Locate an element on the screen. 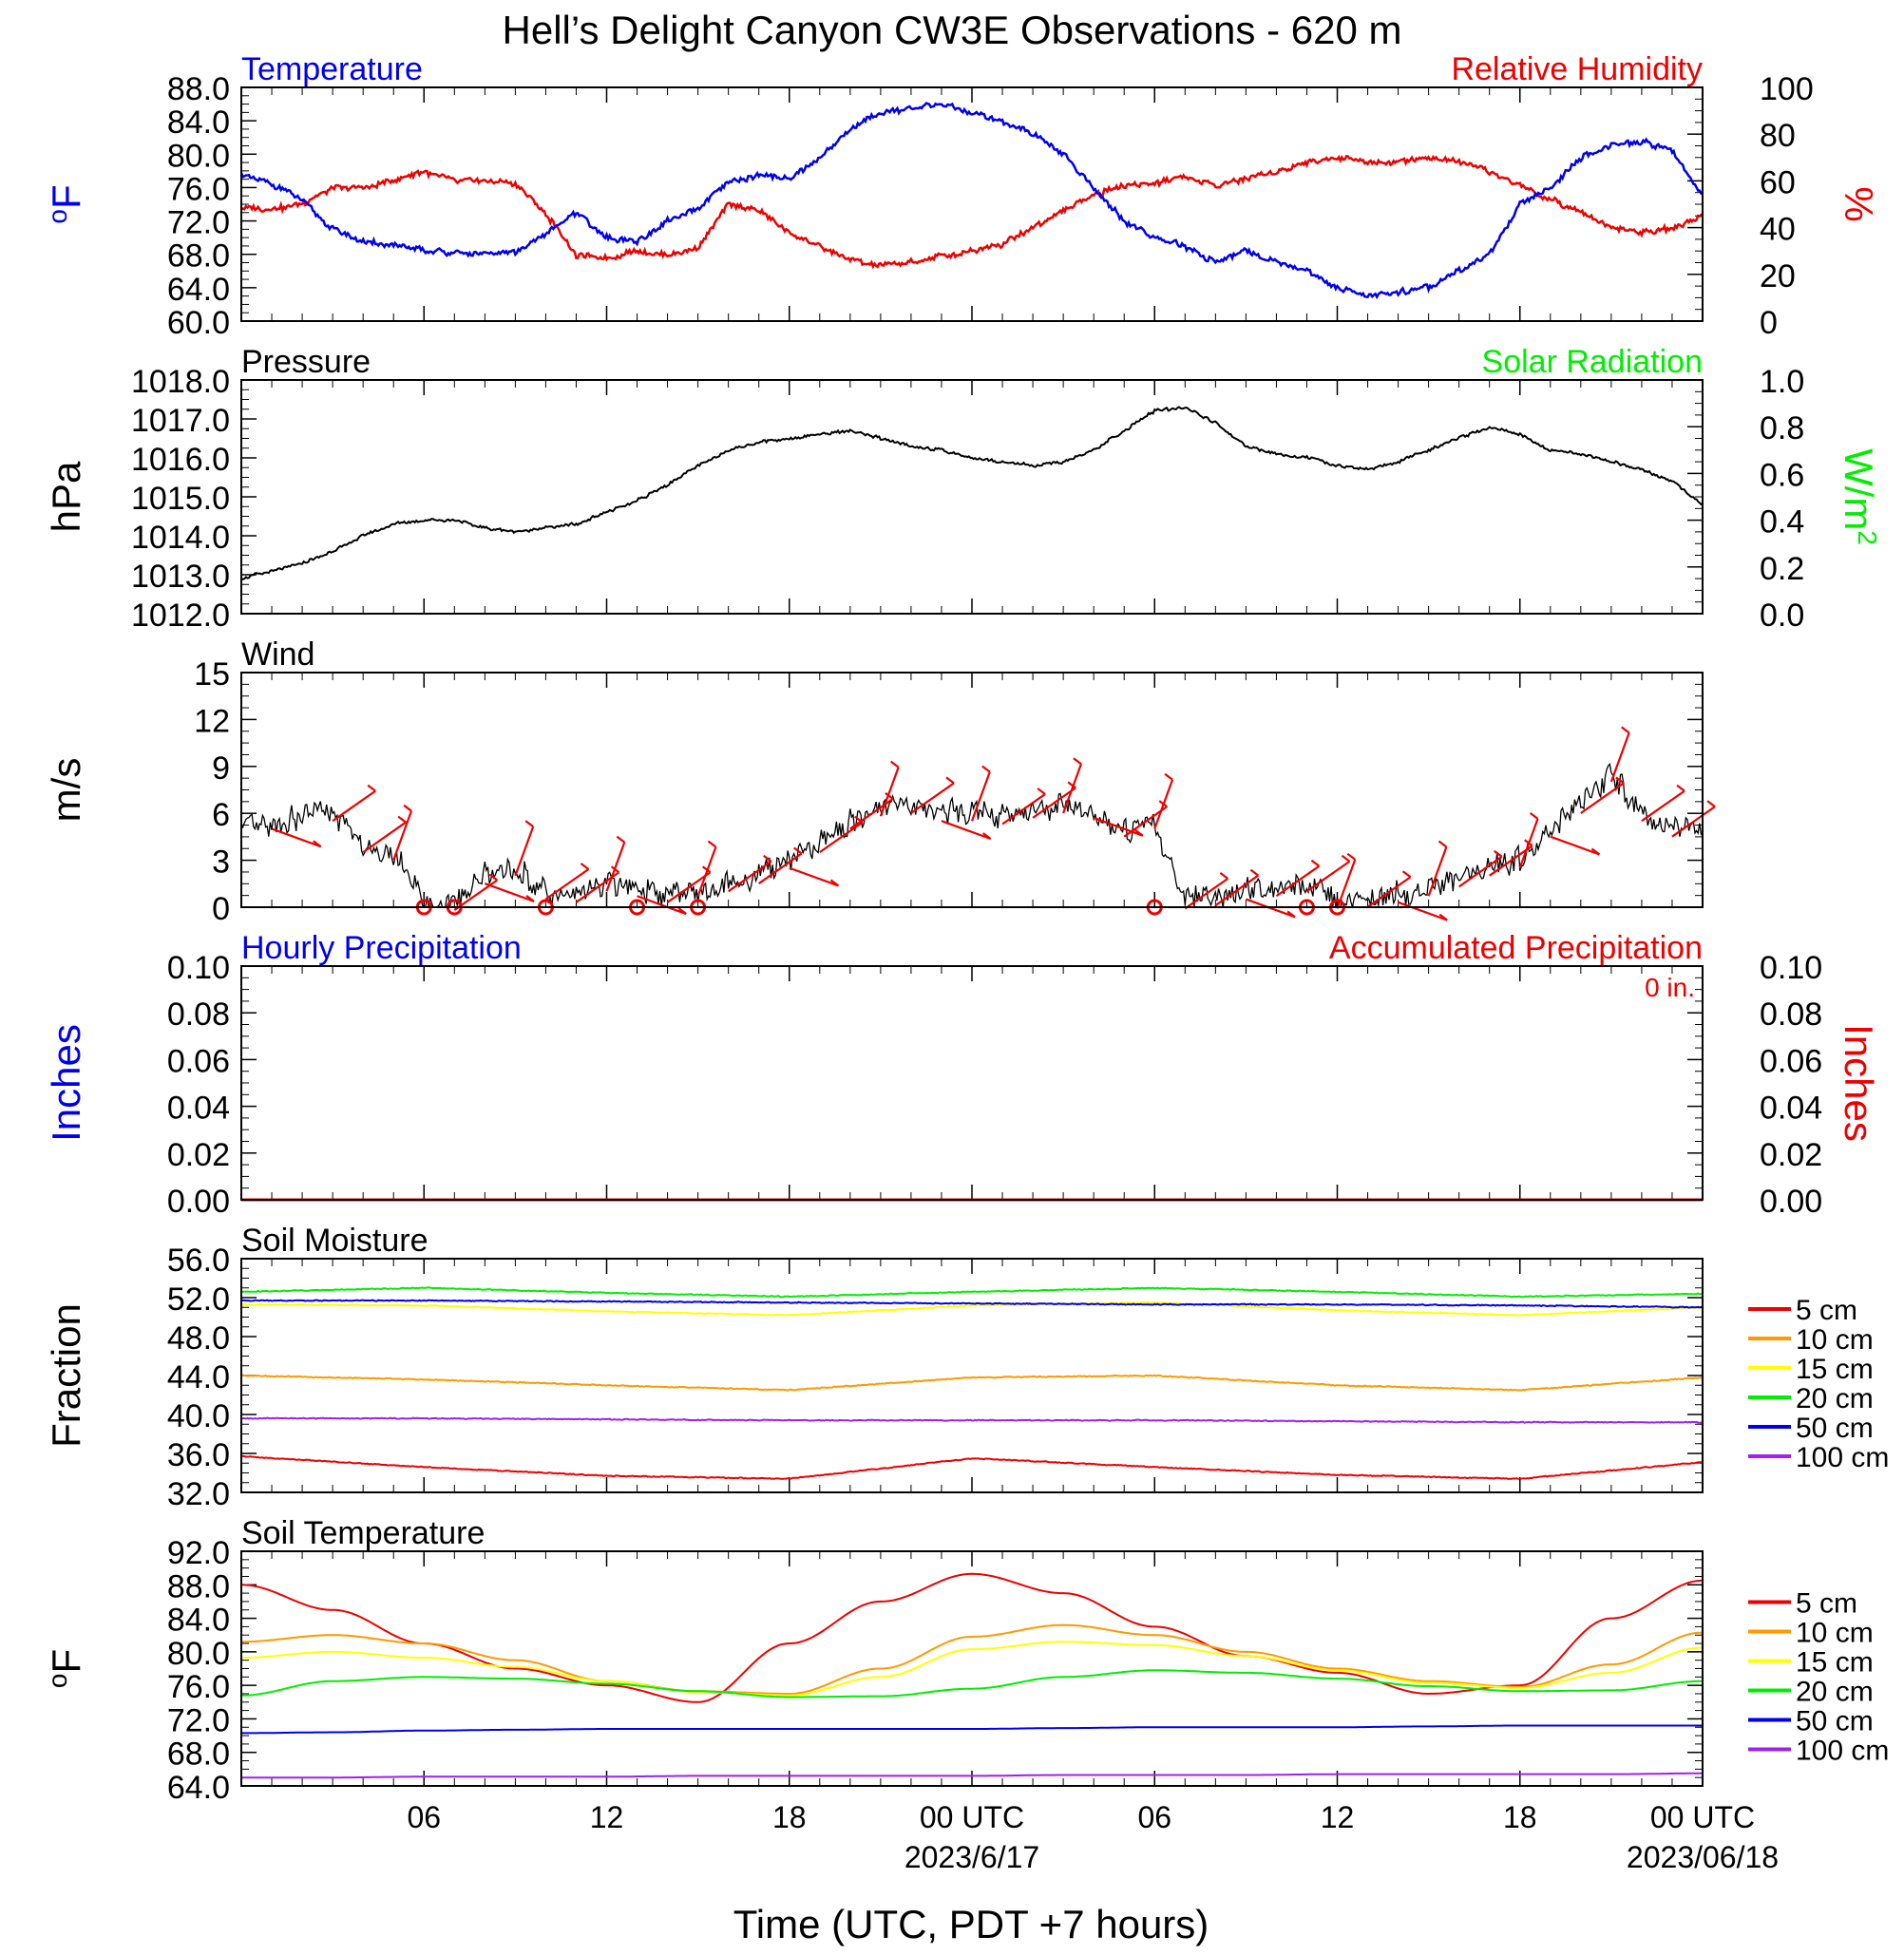  legend-label: 5 cm is located at coordinates (1826, 1604).